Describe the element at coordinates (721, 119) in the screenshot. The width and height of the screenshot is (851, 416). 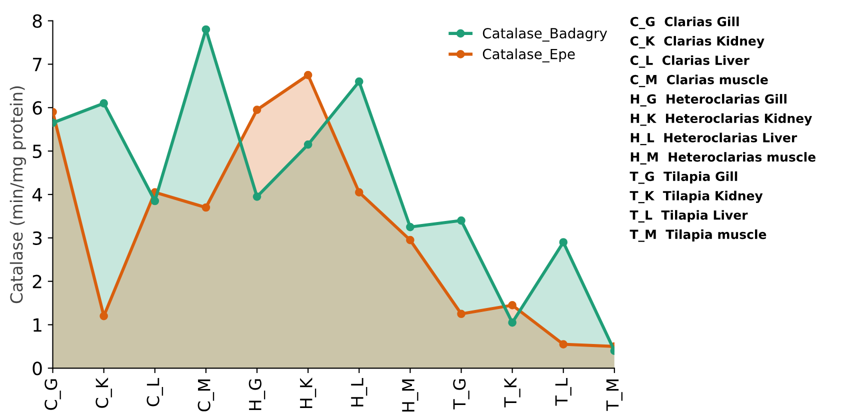
I see `text: H_K Heteroclarias Kidney` at that location.